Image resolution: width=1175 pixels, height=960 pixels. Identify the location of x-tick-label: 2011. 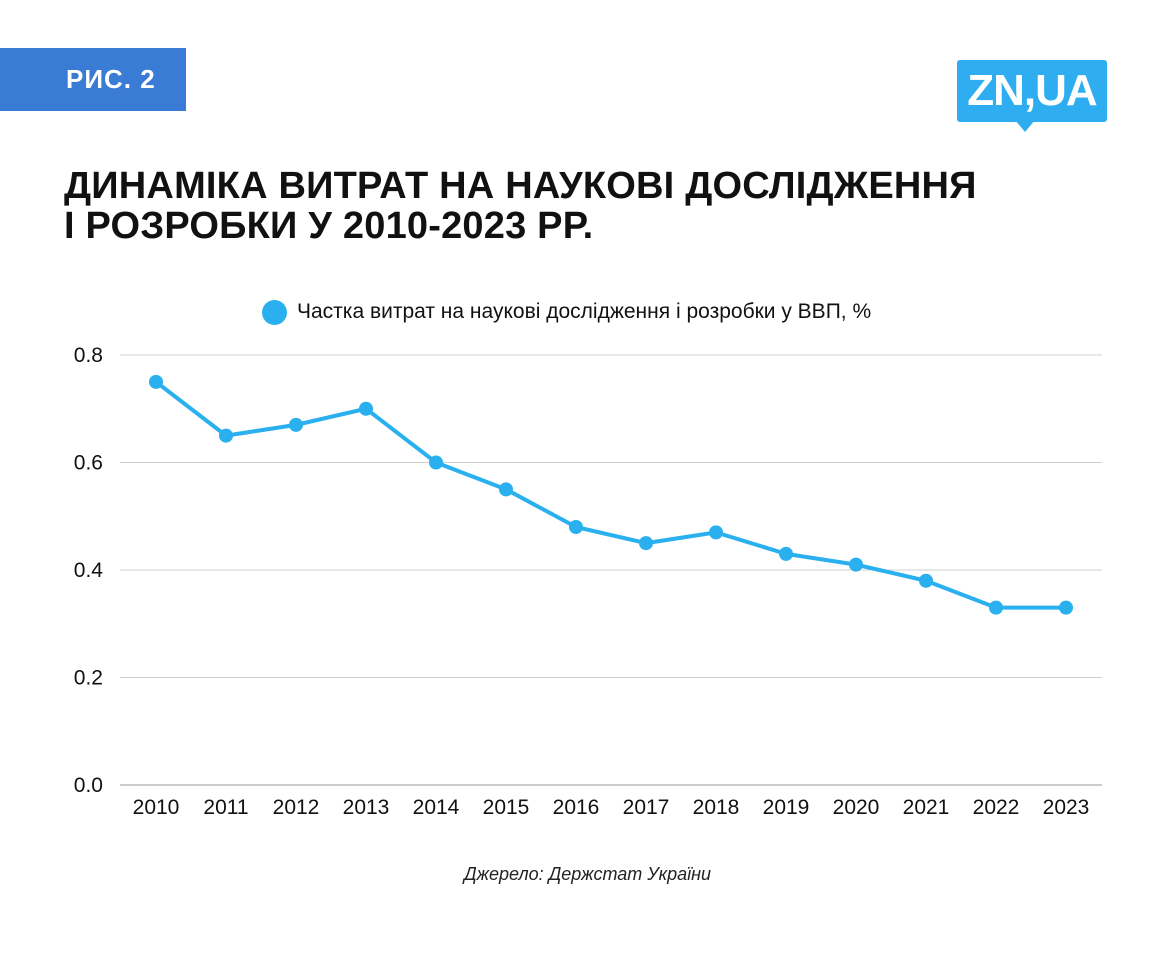
(225, 807).